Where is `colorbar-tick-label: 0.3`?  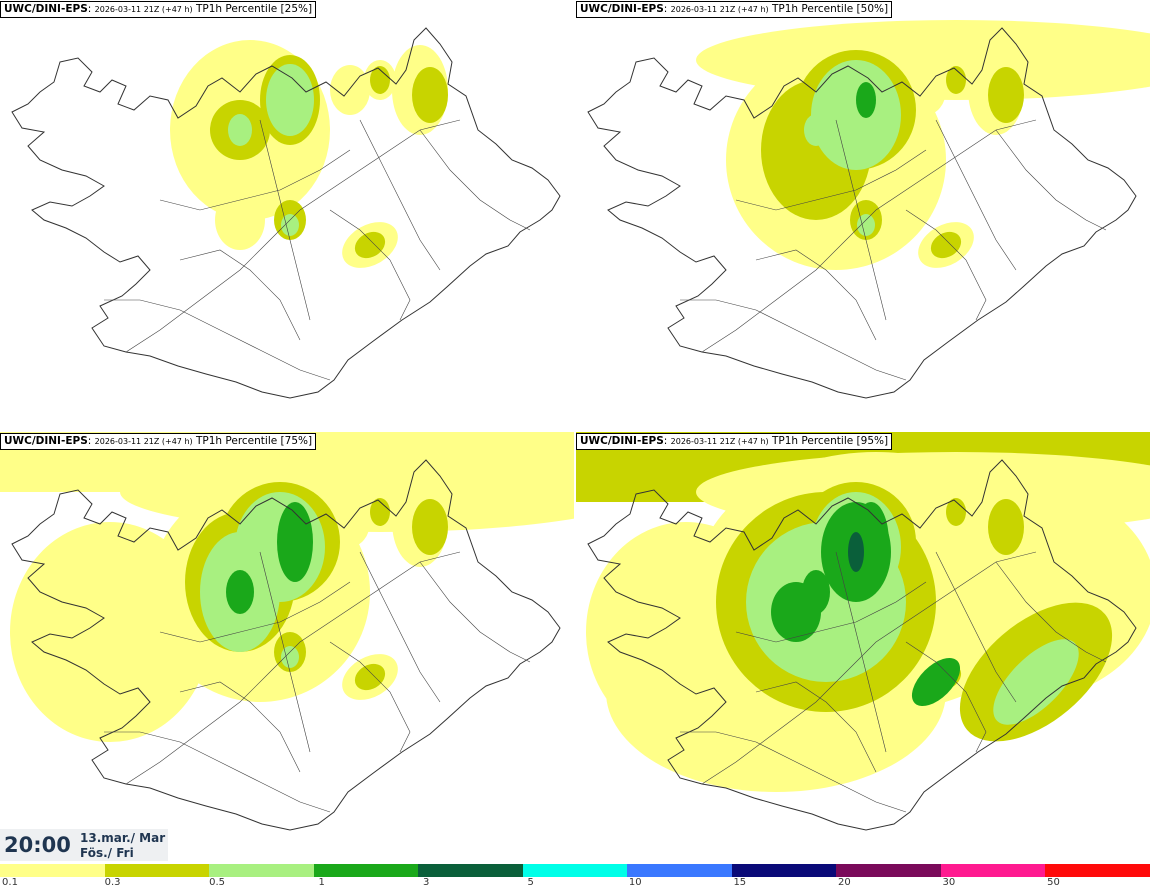
colorbar-tick-label: 0.3 is located at coordinates (112, 882).